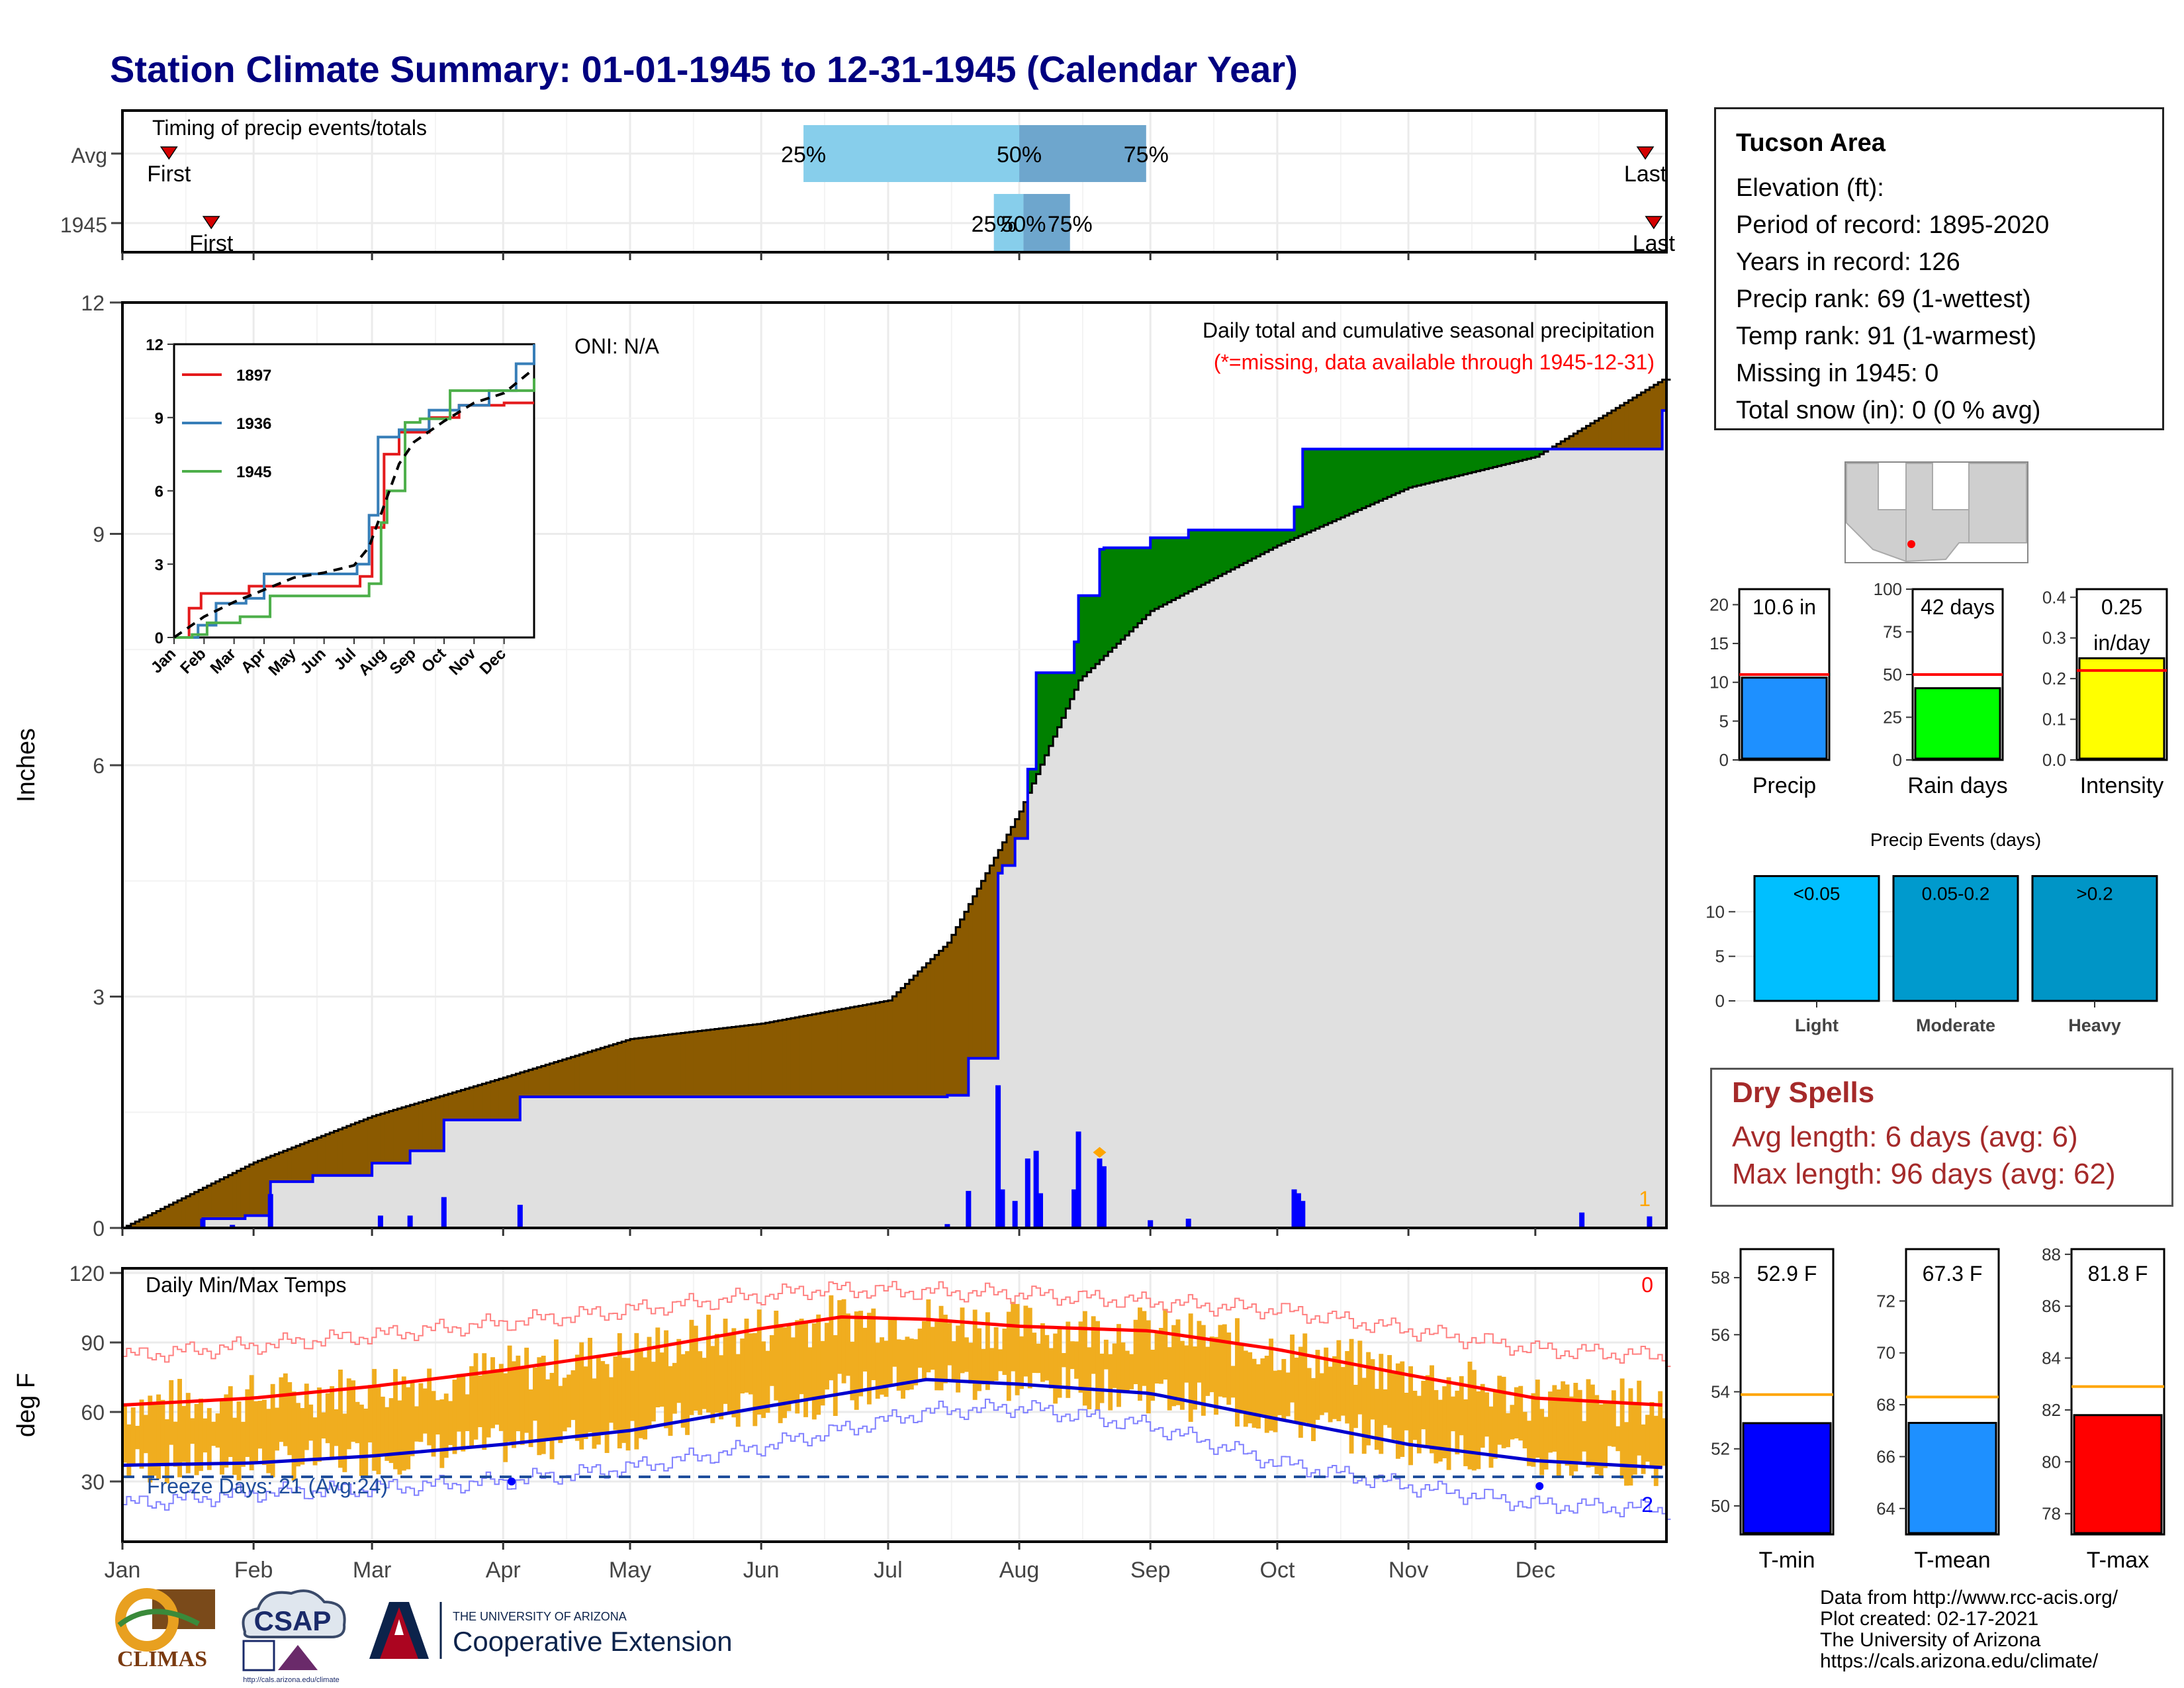 Image resolution: width=2184 pixels, height=1688 pixels. Describe the element at coordinates (888, 1570) in the screenshot. I see `month-label-jul: Jul` at that location.